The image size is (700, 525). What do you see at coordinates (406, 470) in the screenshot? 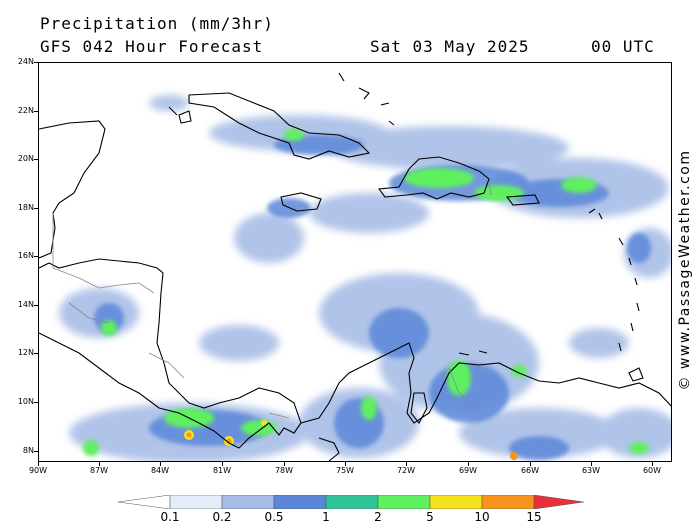
I see `lon-label-72w: 72W` at bounding box center [406, 470].